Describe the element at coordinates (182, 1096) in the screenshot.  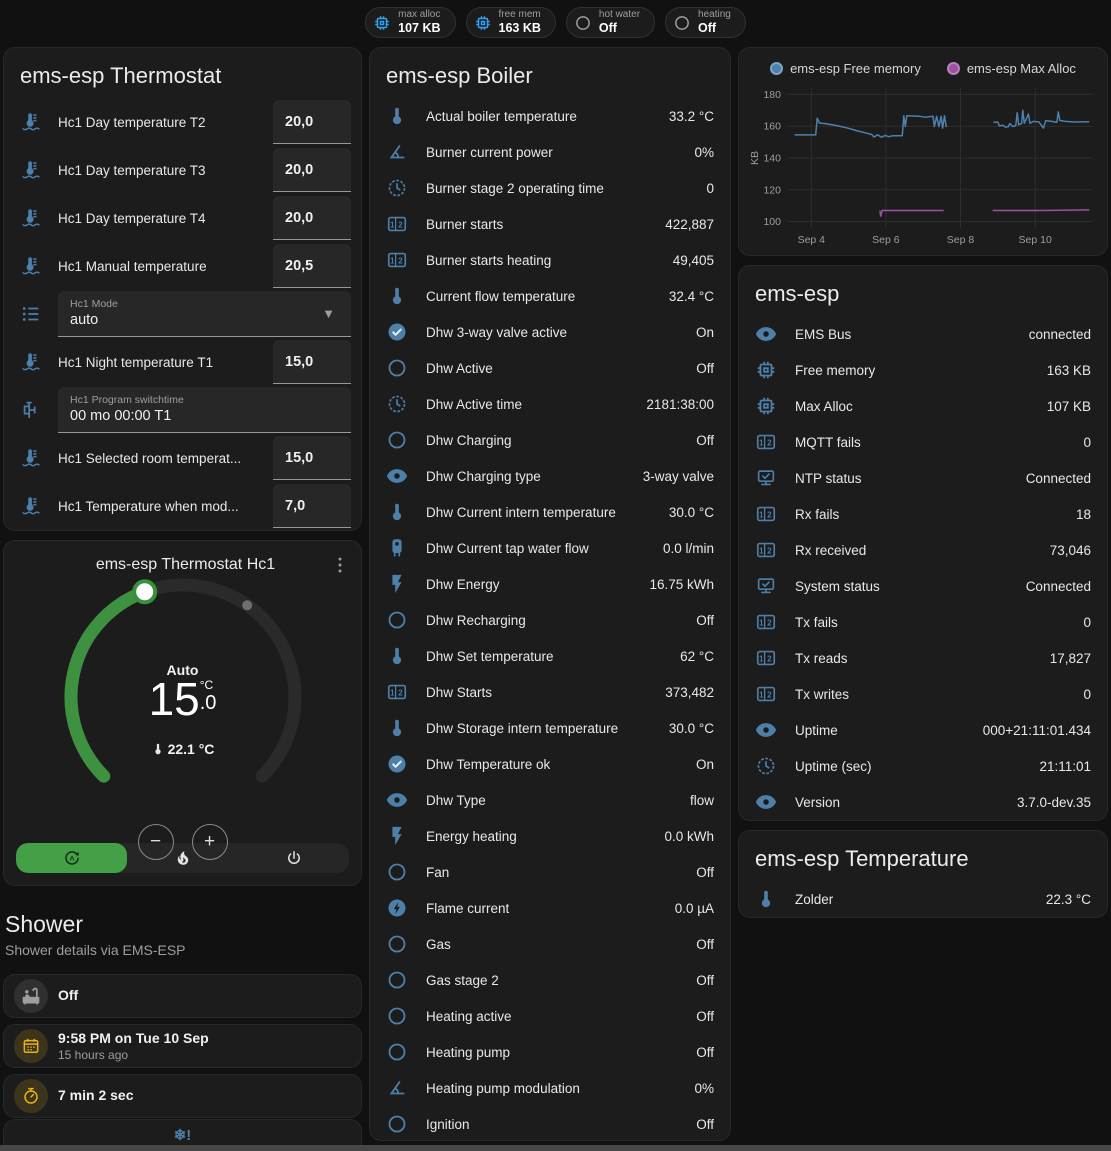
I see `shower-tile: 7 min 2 sec` at that location.